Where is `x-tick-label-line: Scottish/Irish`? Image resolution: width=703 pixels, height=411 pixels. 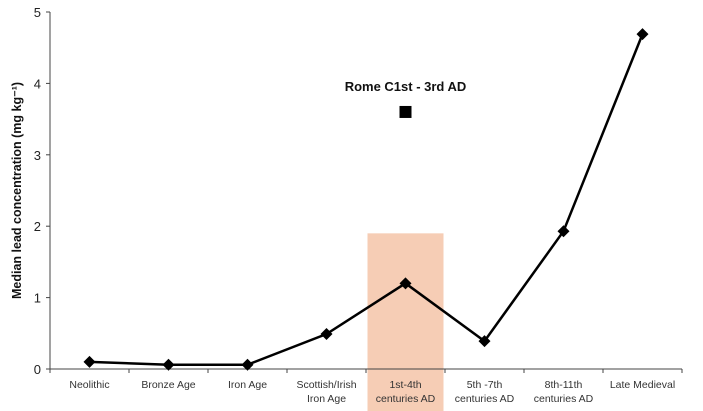
x-tick-label-line: Scottish/Irish is located at coordinates (326, 385).